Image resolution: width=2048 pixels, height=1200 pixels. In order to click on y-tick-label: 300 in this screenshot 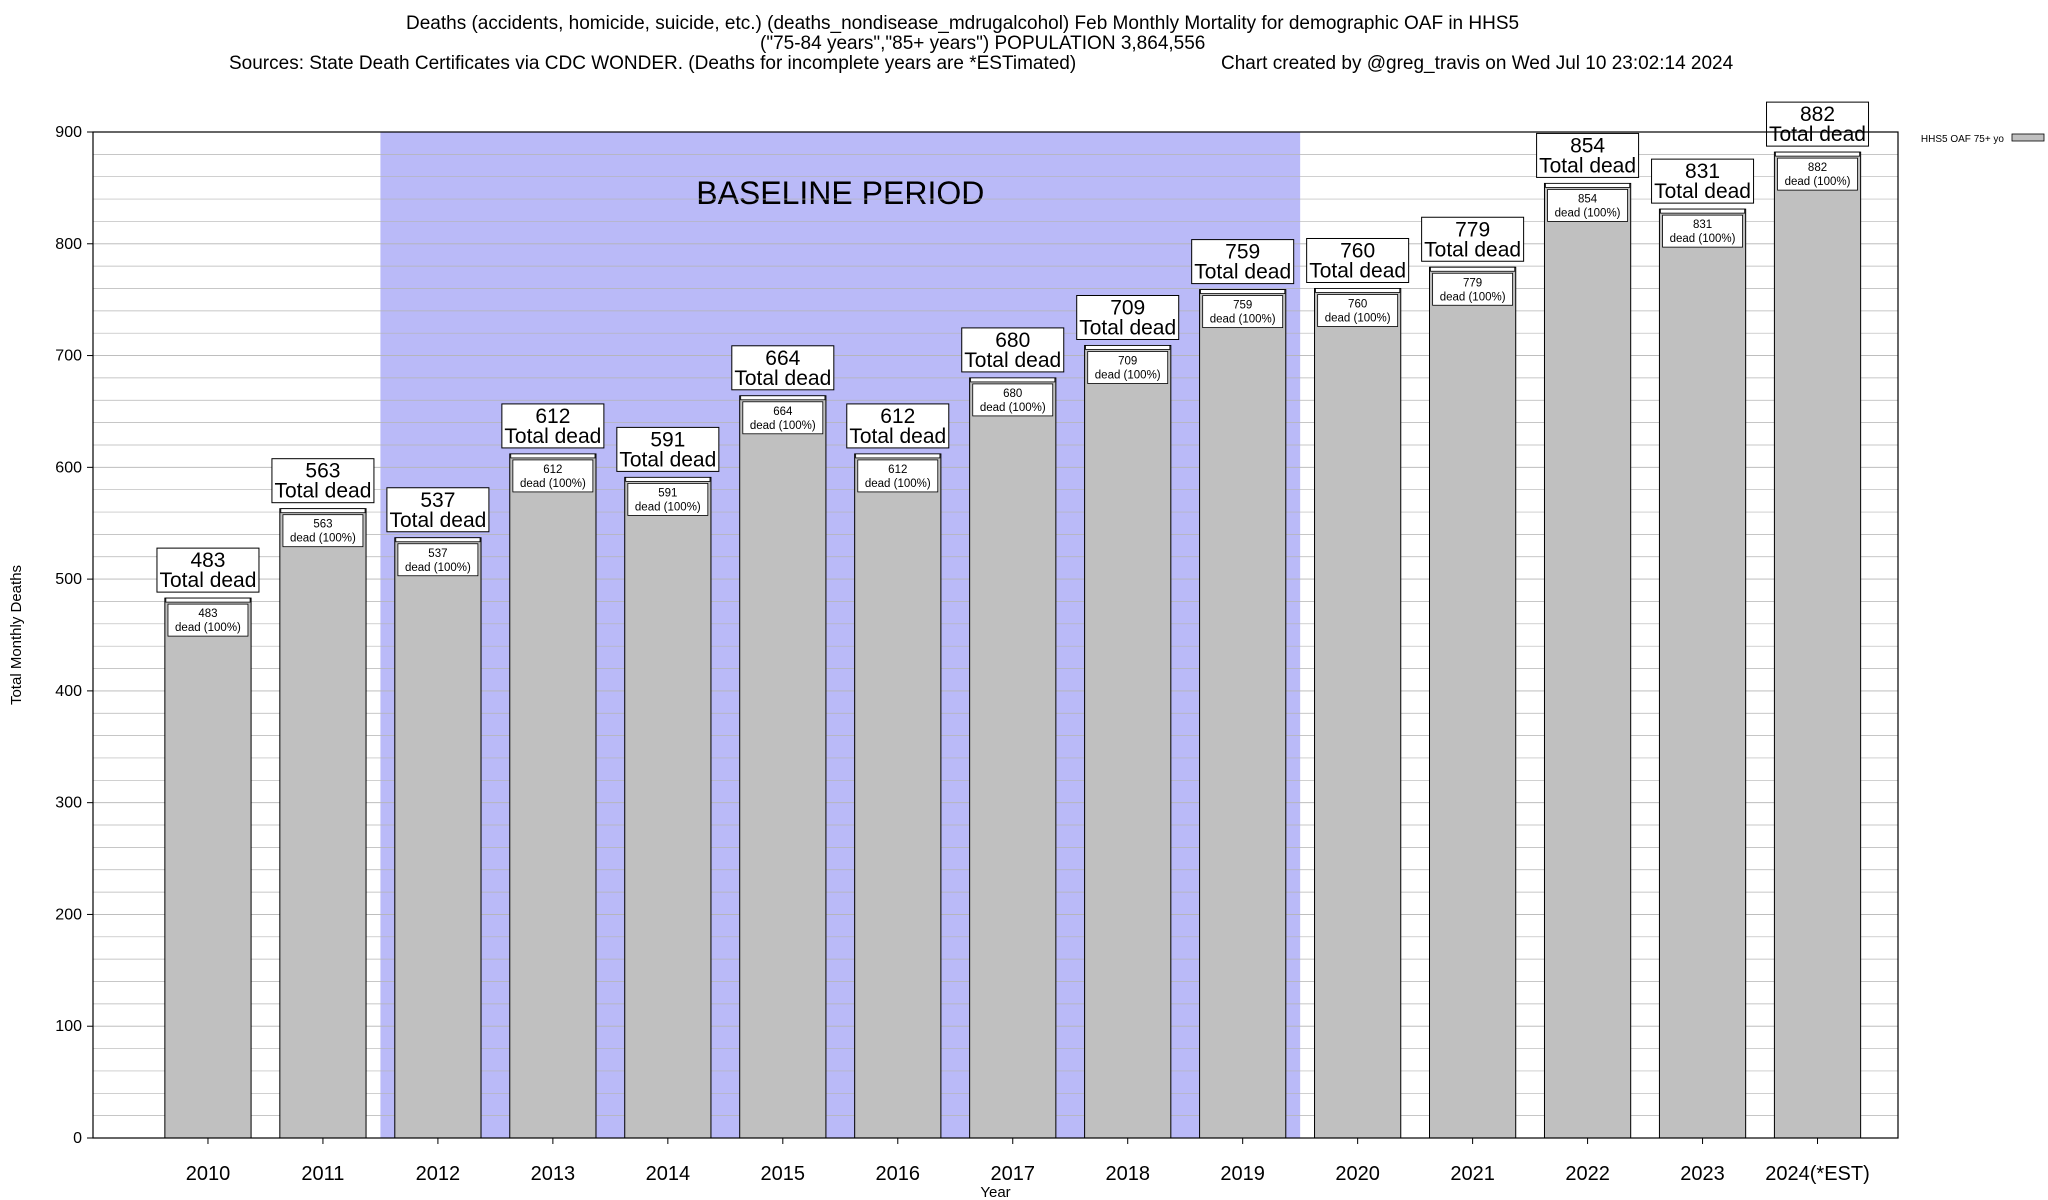, I will do `click(68, 803)`.